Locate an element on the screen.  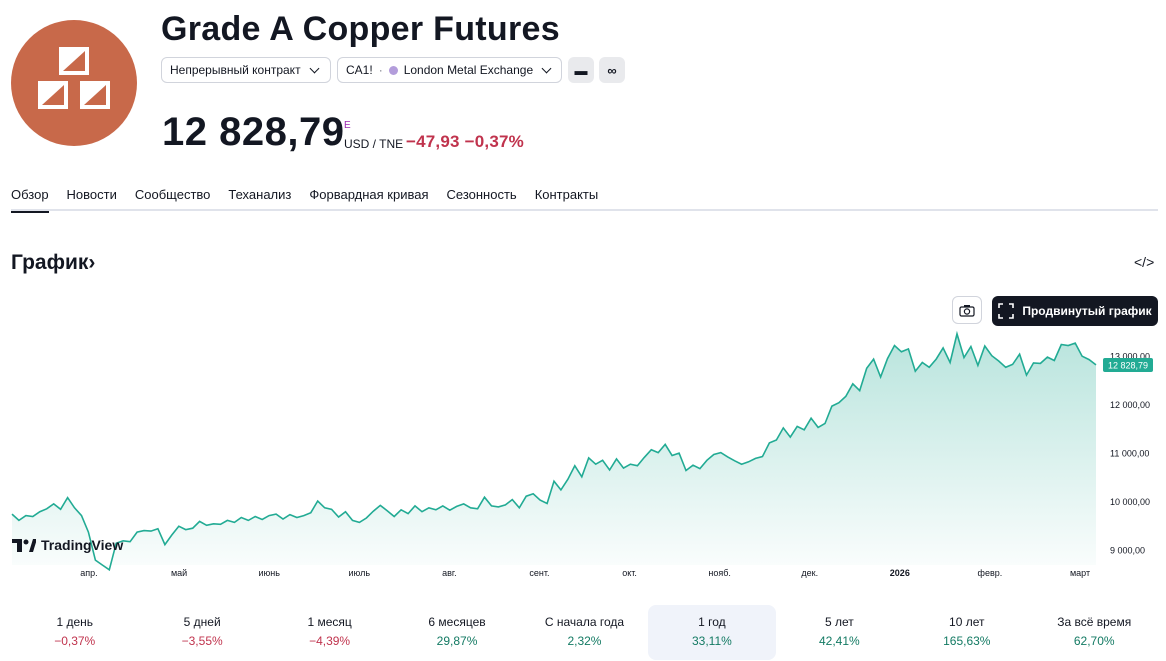
x-tick-label: дек. is located at coordinates (809, 573).